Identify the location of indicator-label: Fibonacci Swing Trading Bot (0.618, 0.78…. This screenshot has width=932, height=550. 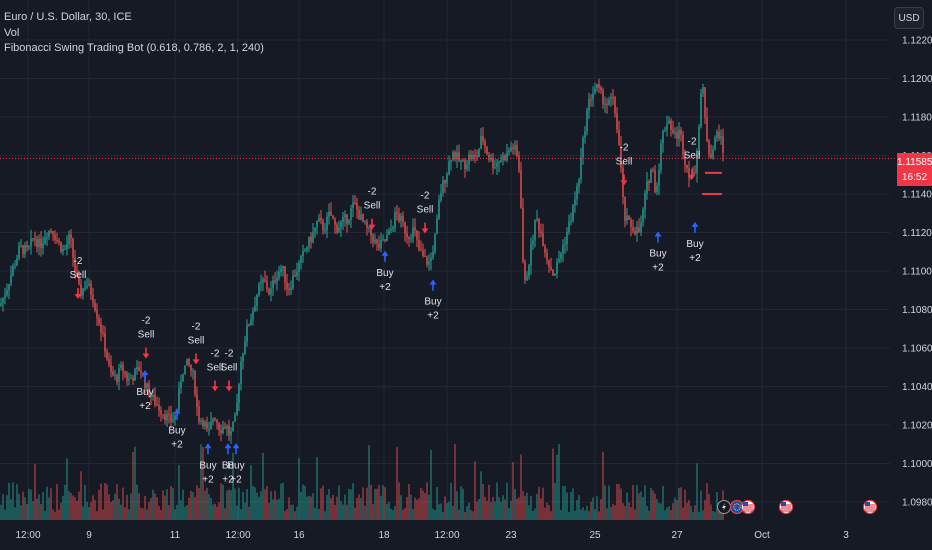
(134, 48).